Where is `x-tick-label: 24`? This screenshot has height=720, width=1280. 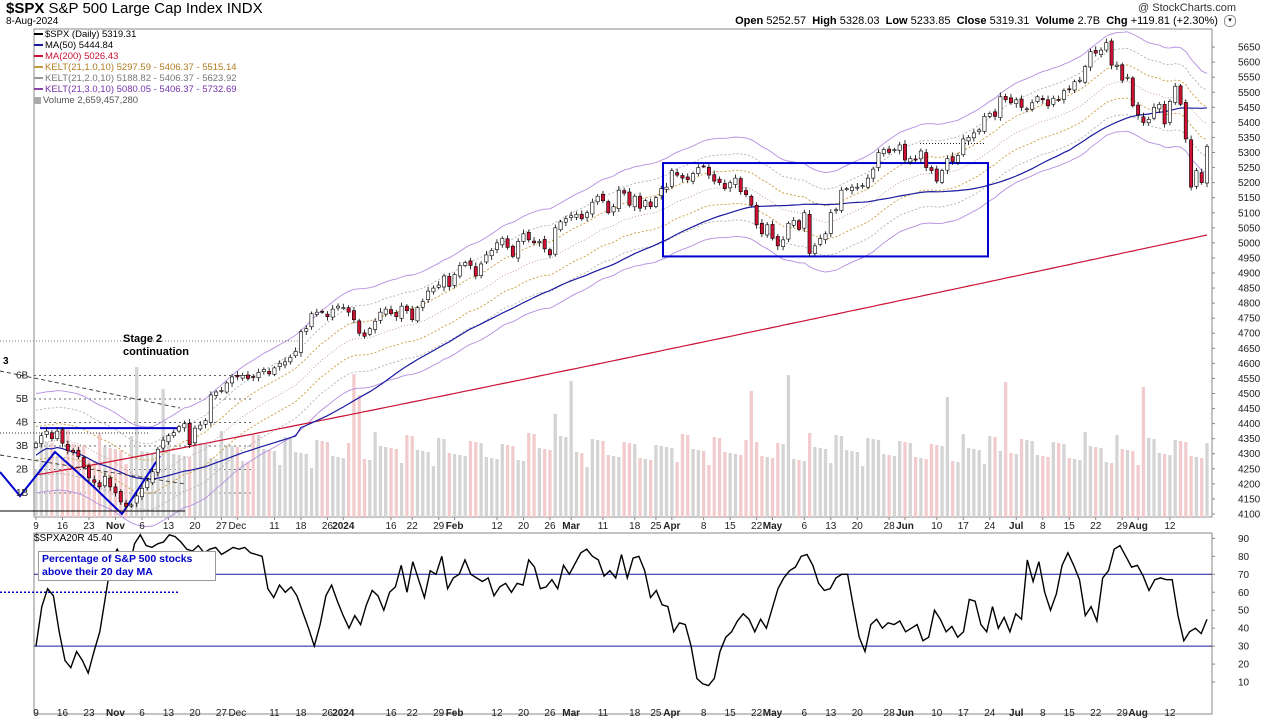
x-tick-label: 24 is located at coordinates (990, 526).